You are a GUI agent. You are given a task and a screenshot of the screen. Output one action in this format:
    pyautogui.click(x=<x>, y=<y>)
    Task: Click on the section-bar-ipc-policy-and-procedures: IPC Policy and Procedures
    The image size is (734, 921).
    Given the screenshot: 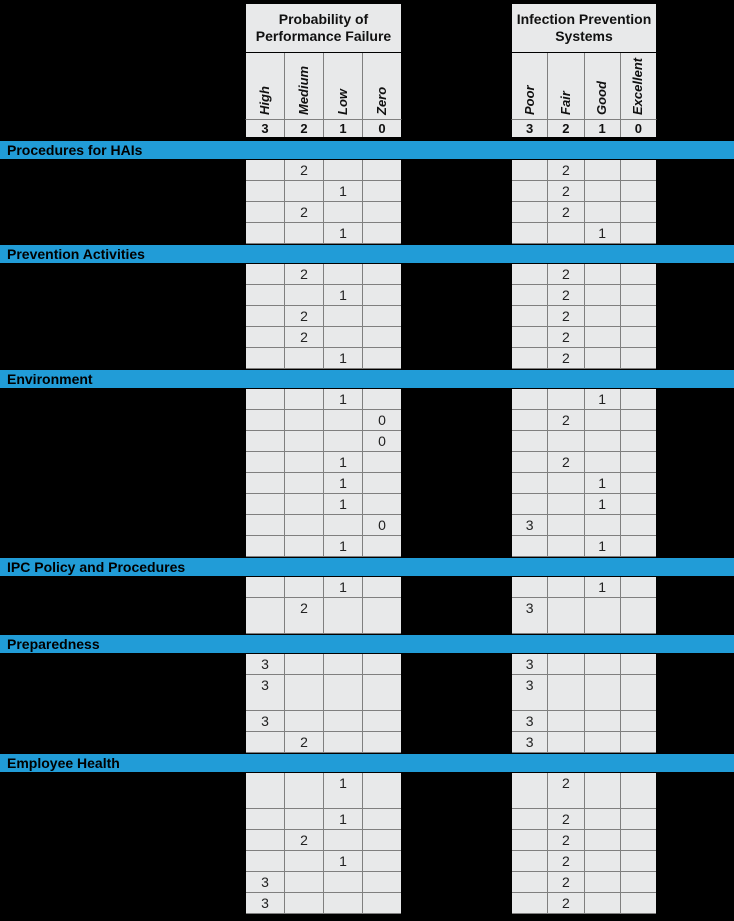 What is the action you would take?
    pyautogui.click(x=367, y=567)
    